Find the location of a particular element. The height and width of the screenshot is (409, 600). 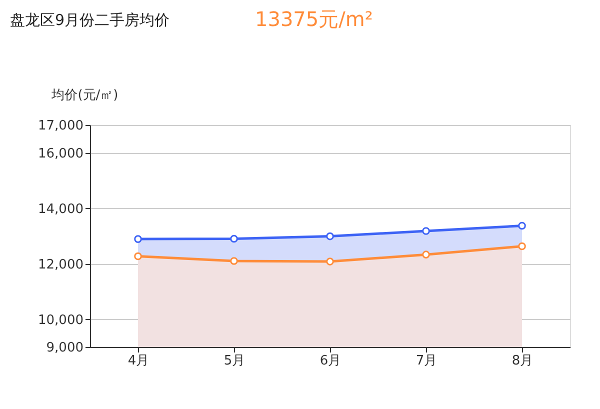

x-tick-label: 7月 is located at coordinates (427, 361).